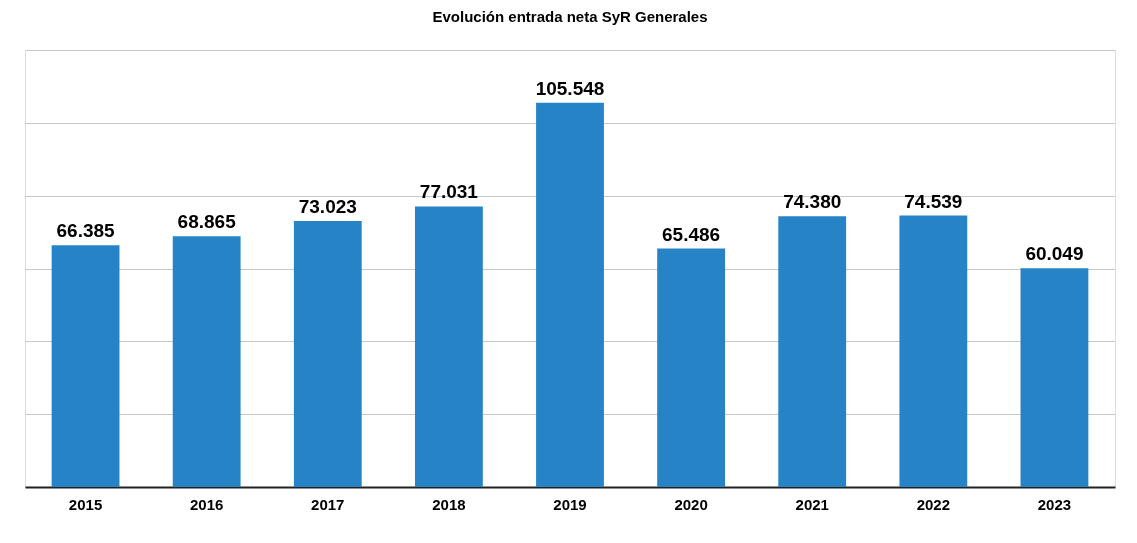 Image resolution: width=1137 pixels, height=543 pixels. Describe the element at coordinates (691, 234) in the screenshot. I see `data-label: 65.486` at that location.